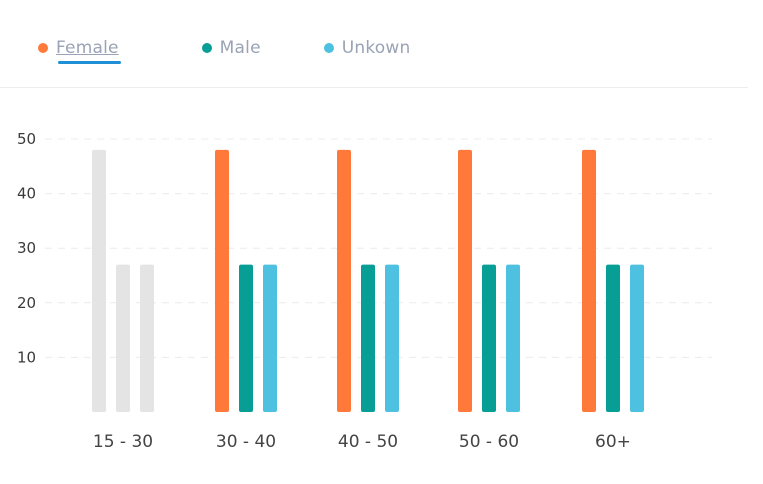 This screenshot has width=763, height=484. Describe the element at coordinates (328, 48) in the screenshot. I see `legend-dot-unknown` at that location.